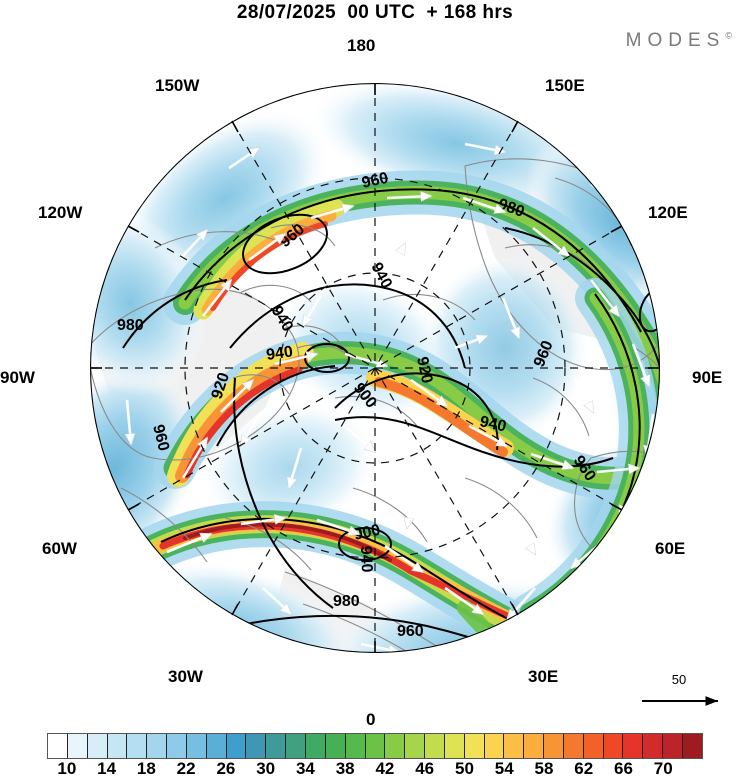 The width and height of the screenshot is (750, 782). I want to click on colorbar-tick: 54, so click(504, 768).